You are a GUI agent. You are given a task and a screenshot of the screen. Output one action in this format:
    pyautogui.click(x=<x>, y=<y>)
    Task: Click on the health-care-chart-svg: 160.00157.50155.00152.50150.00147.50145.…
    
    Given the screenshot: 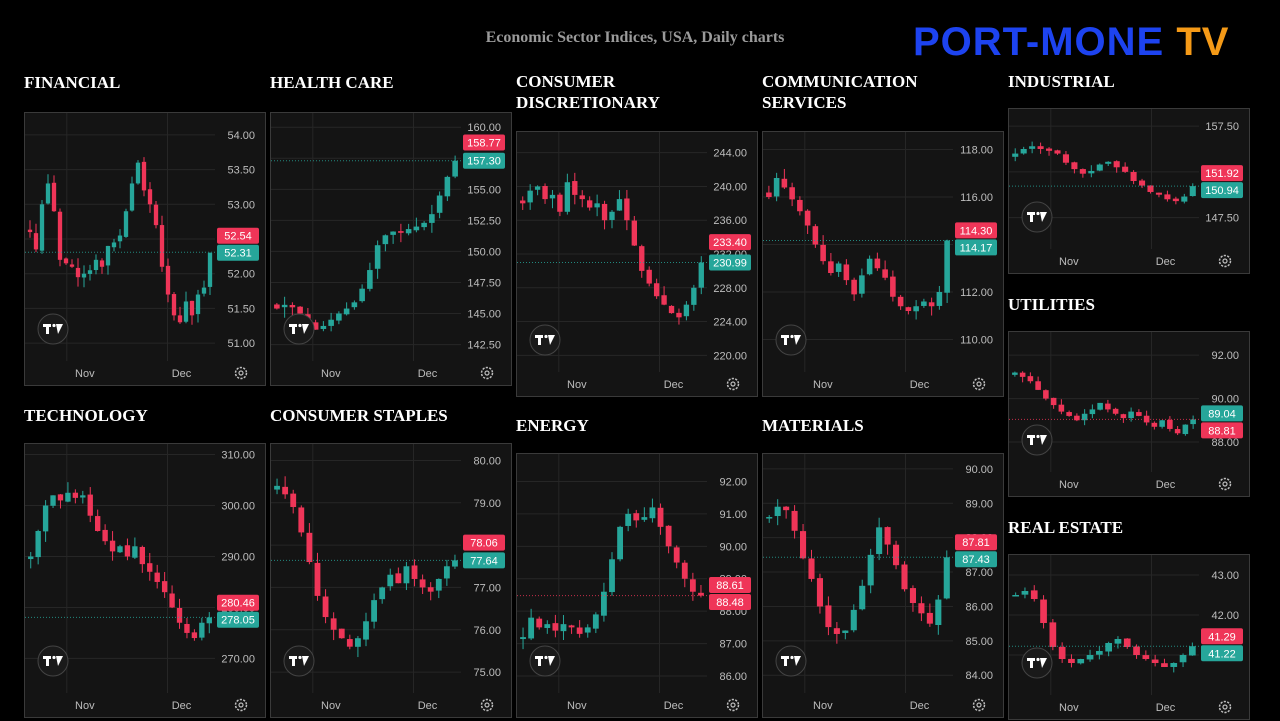 What is the action you would take?
    pyautogui.click(x=388, y=246)
    